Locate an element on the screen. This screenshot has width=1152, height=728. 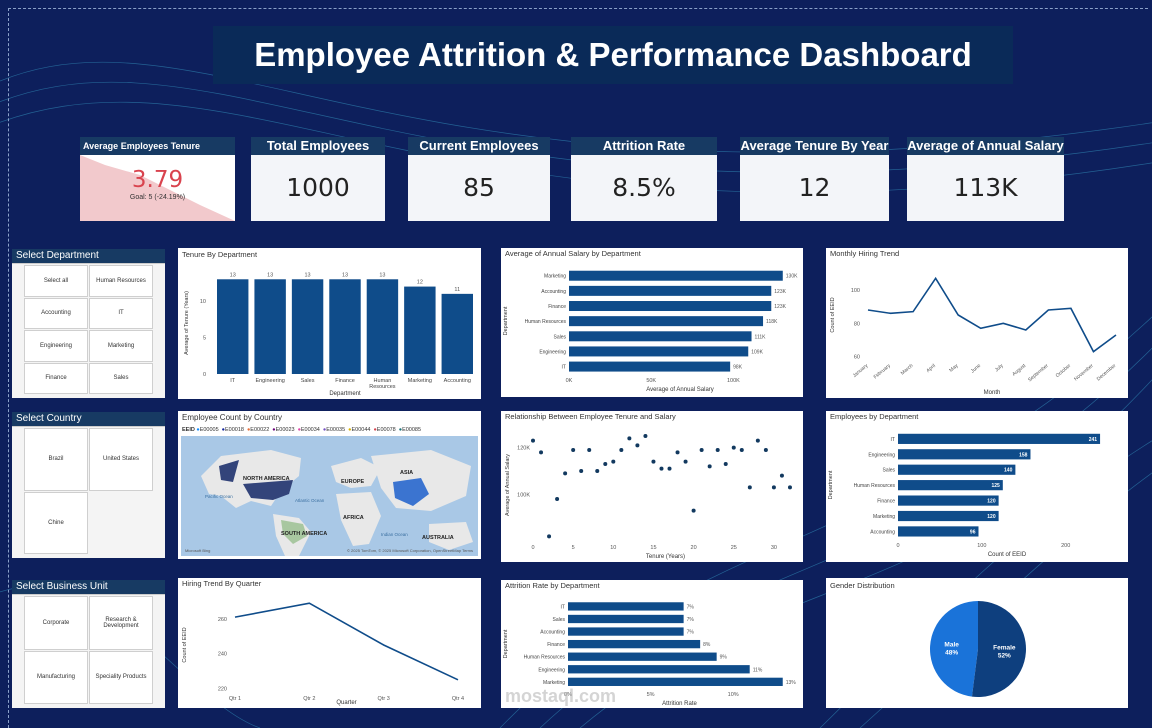
map-legend-item: ●E00022 is located at coordinates (258, 430).